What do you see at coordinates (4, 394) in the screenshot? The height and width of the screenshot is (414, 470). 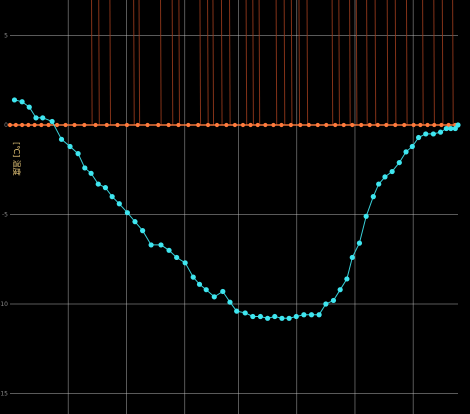 I see `y-tick-label: -15` at bounding box center [4, 394].